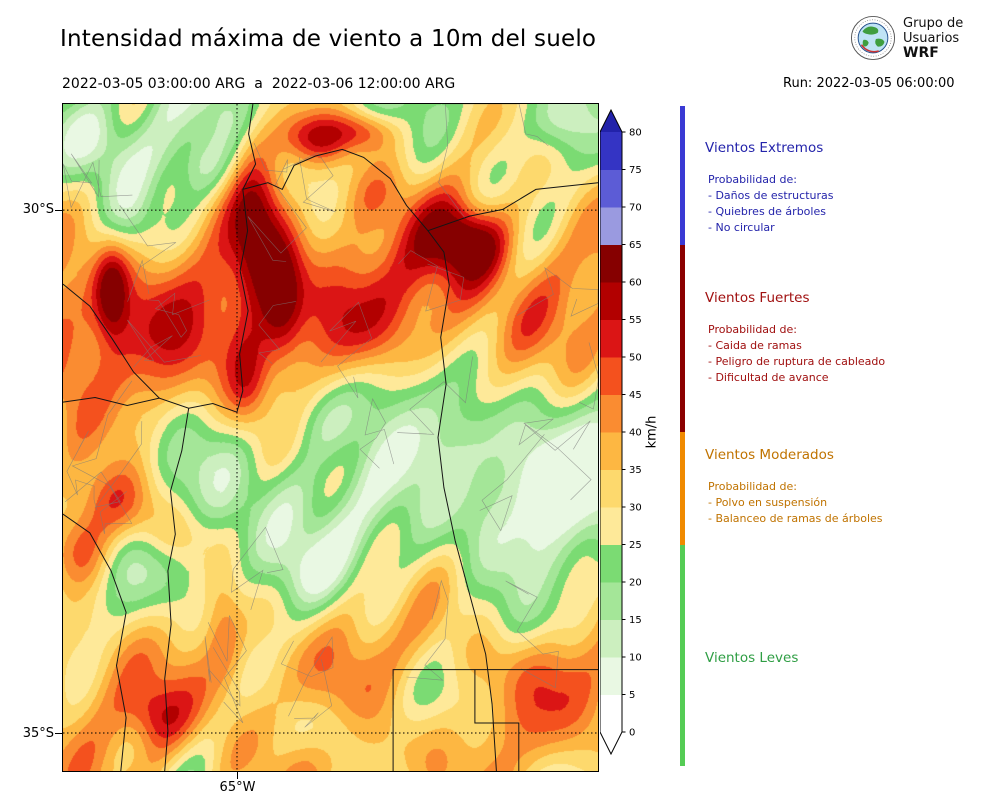  Describe the element at coordinates (635, 508) in the screenshot. I see `svg-text: 30` at that location.